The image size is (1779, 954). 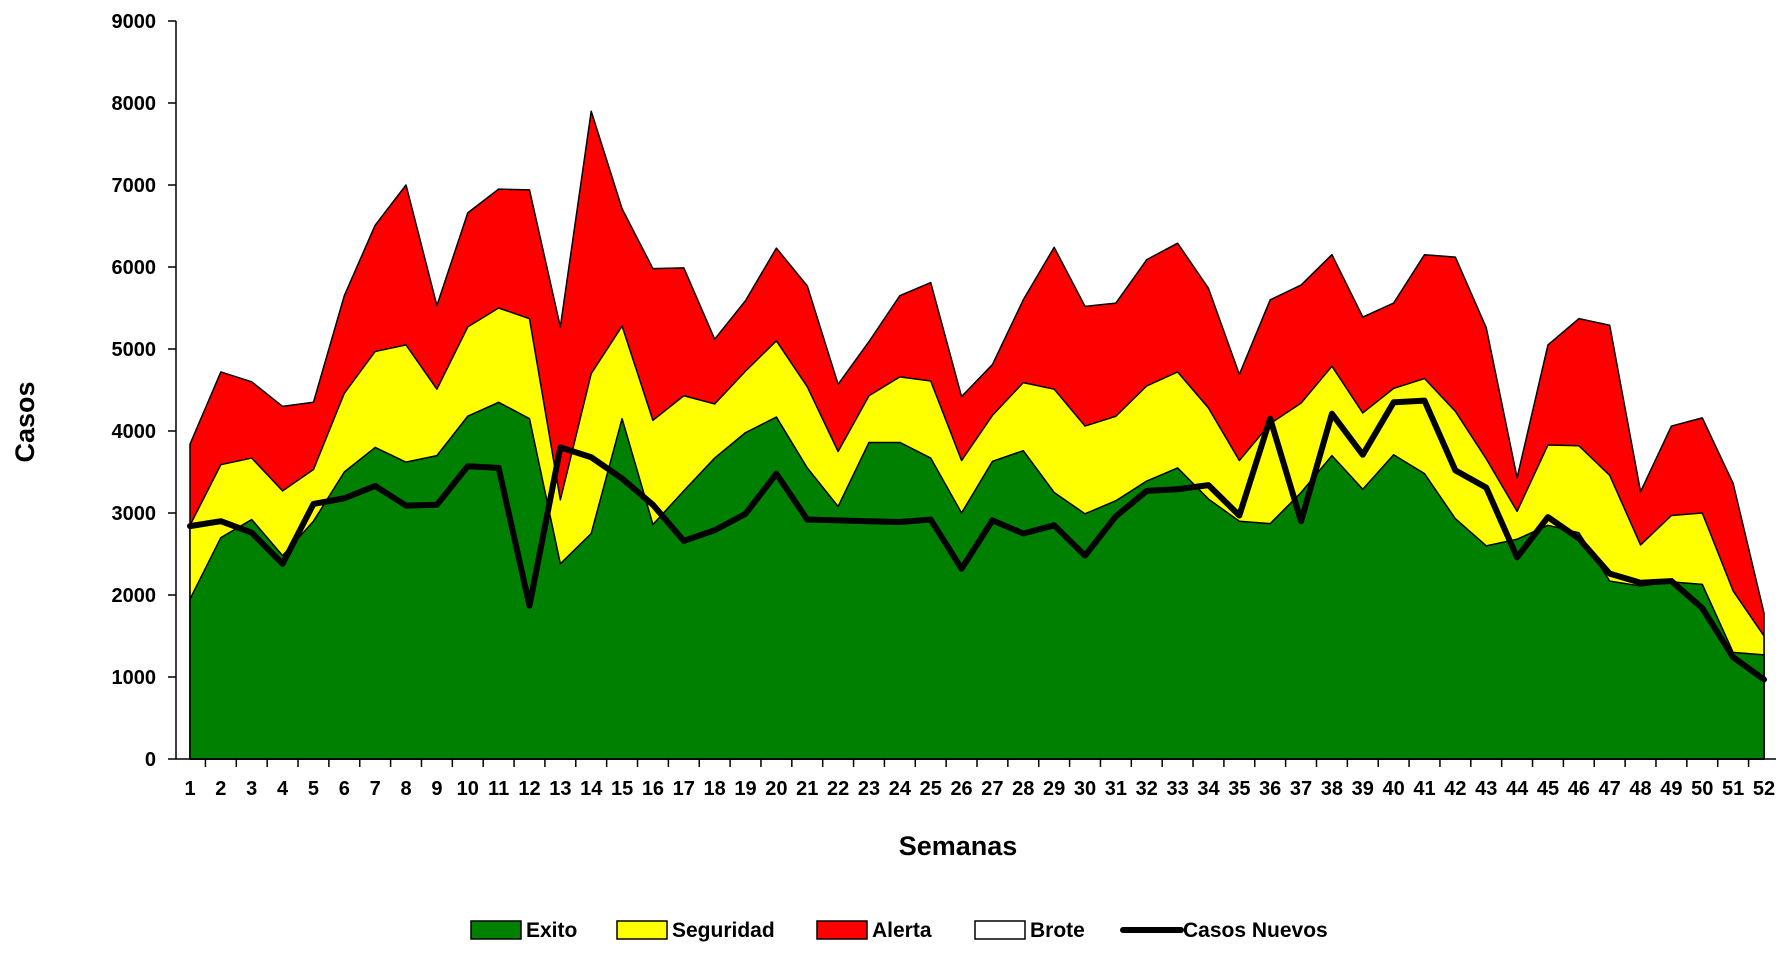 I want to click on x-axis-title: Semanas, so click(x=958, y=846).